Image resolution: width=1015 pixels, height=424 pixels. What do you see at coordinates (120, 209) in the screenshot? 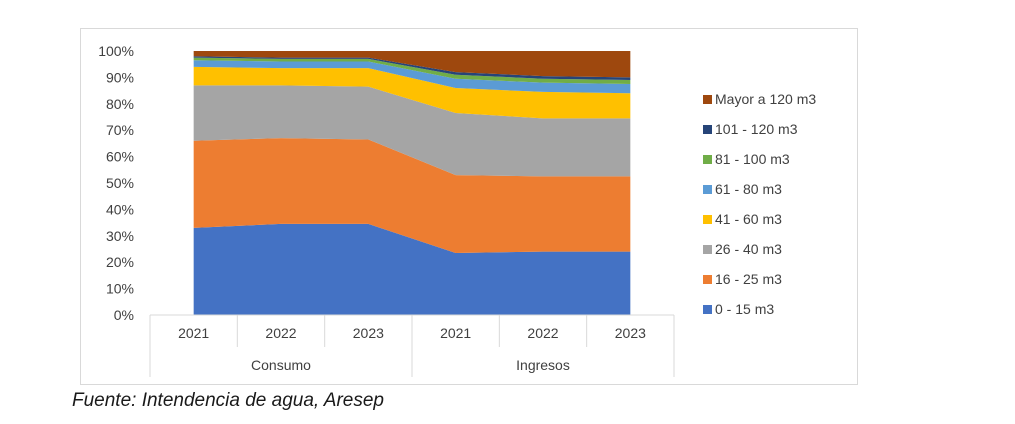
I see `y-tick-label: 40%` at bounding box center [120, 209].